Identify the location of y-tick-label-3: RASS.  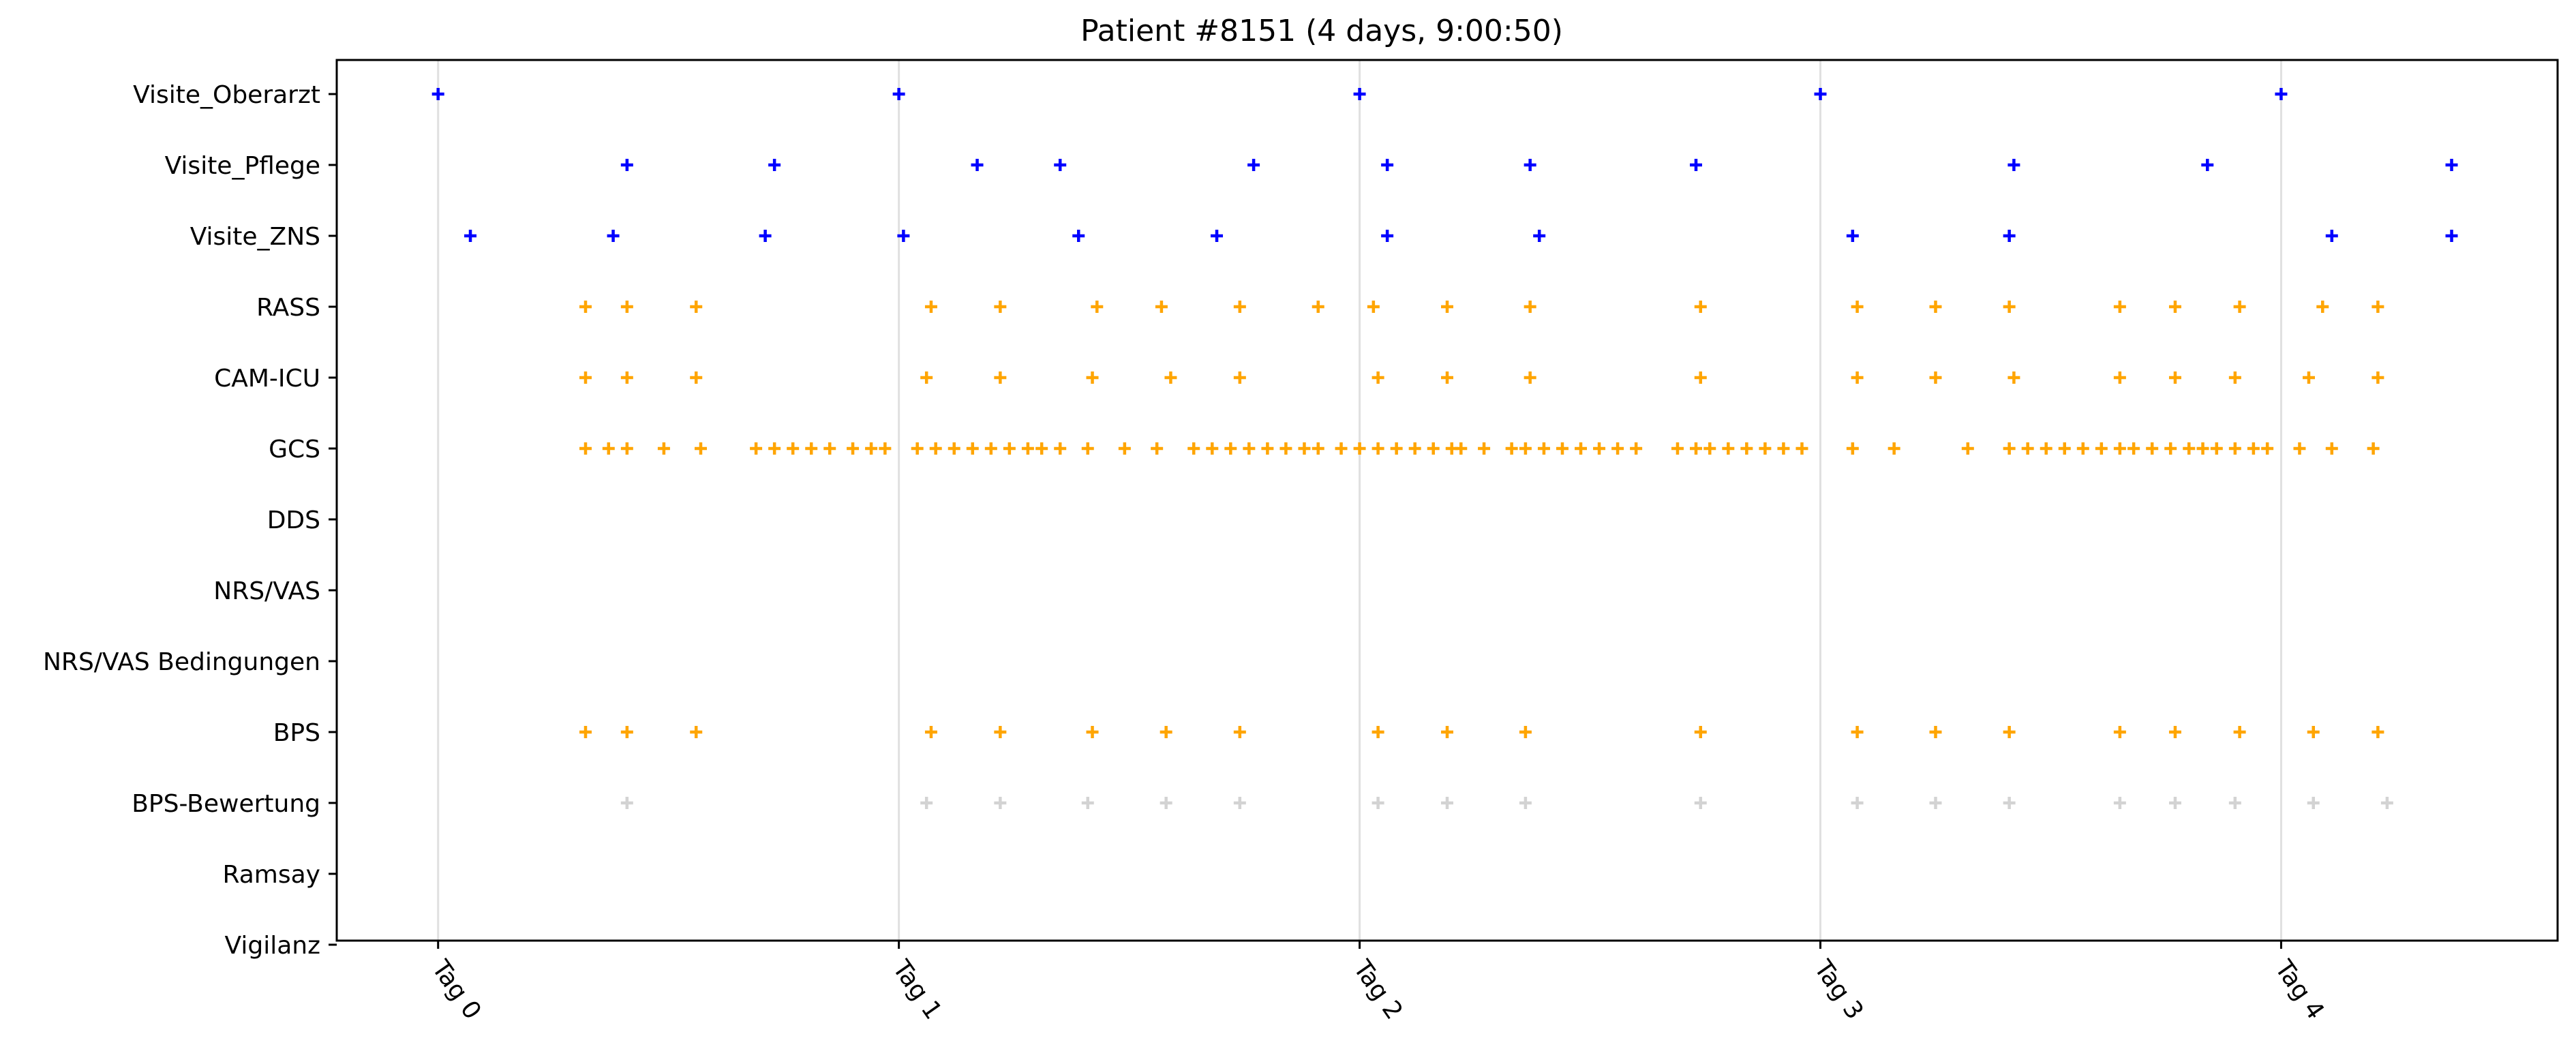
(288, 308).